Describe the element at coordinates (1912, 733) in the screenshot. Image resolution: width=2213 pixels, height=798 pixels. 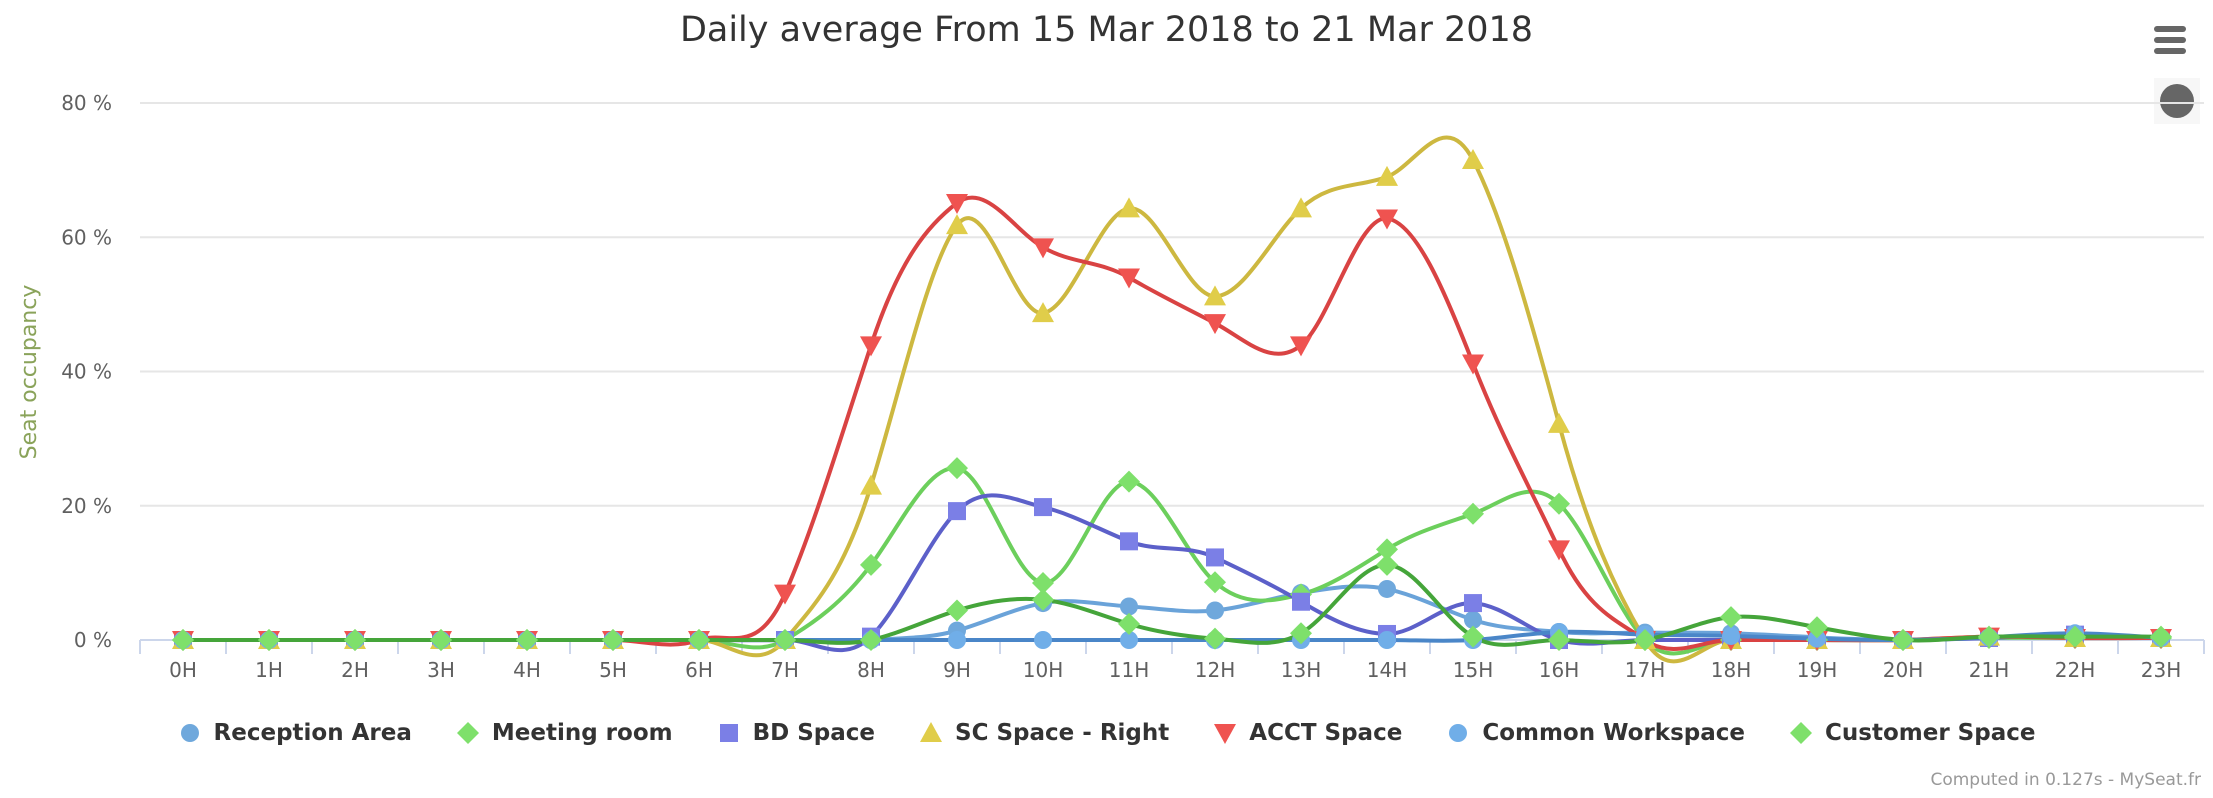
I see `legend-item-customer-space: Customer Space` at that location.